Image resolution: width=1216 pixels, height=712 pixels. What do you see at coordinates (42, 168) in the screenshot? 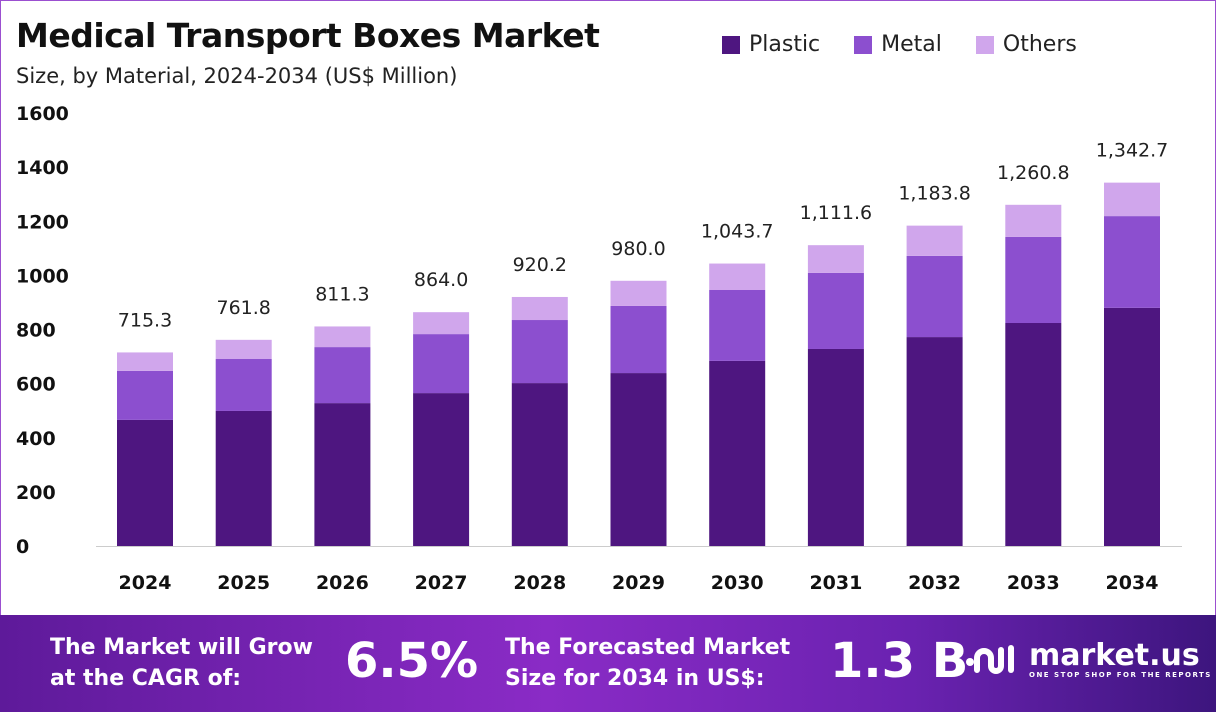
I see `y-tick-label: 1400` at bounding box center [42, 168].